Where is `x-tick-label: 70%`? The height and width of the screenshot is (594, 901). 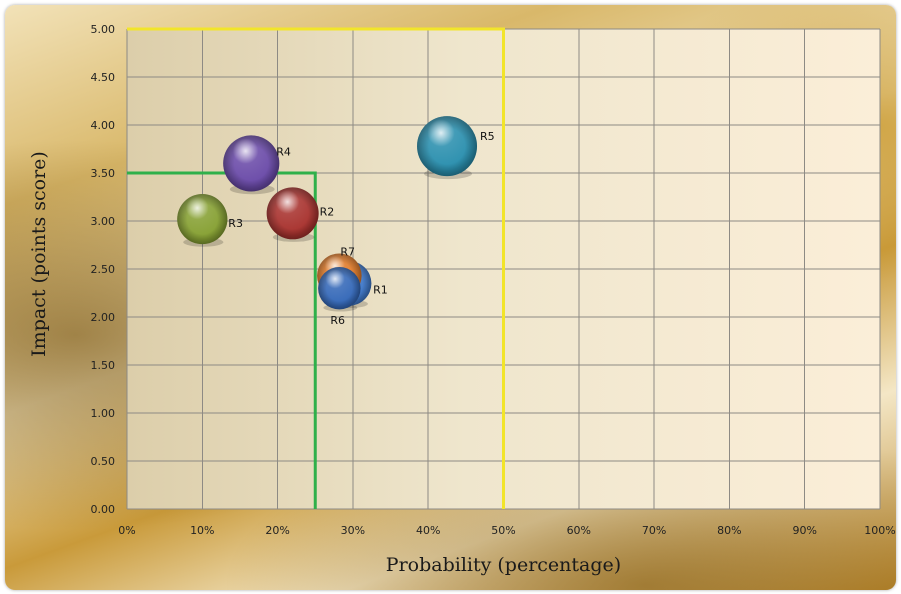 x-tick-label: 70% is located at coordinates (654, 530).